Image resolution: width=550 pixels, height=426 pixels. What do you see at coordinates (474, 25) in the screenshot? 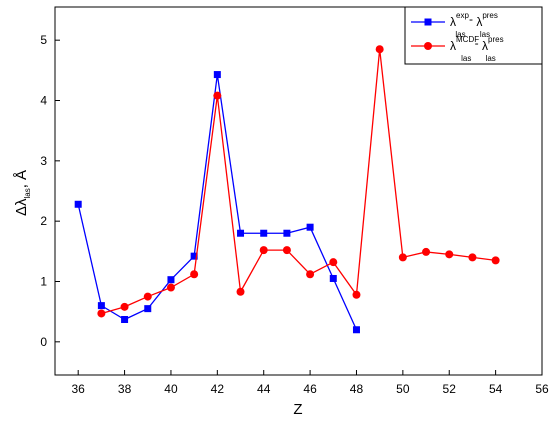
I see `legend-label: λexp las - λpres las` at bounding box center [474, 25].